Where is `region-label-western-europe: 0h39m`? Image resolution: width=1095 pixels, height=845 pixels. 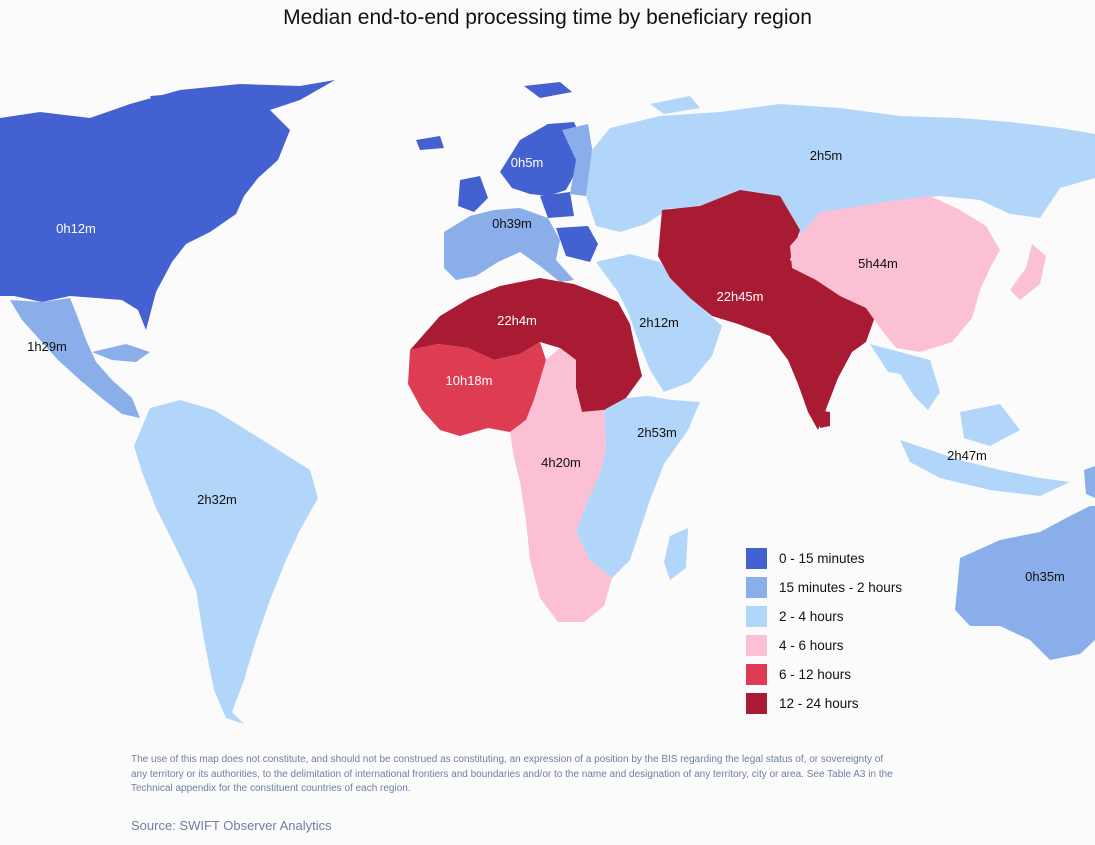 region-label-western-europe: 0h39m is located at coordinates (512, 223).